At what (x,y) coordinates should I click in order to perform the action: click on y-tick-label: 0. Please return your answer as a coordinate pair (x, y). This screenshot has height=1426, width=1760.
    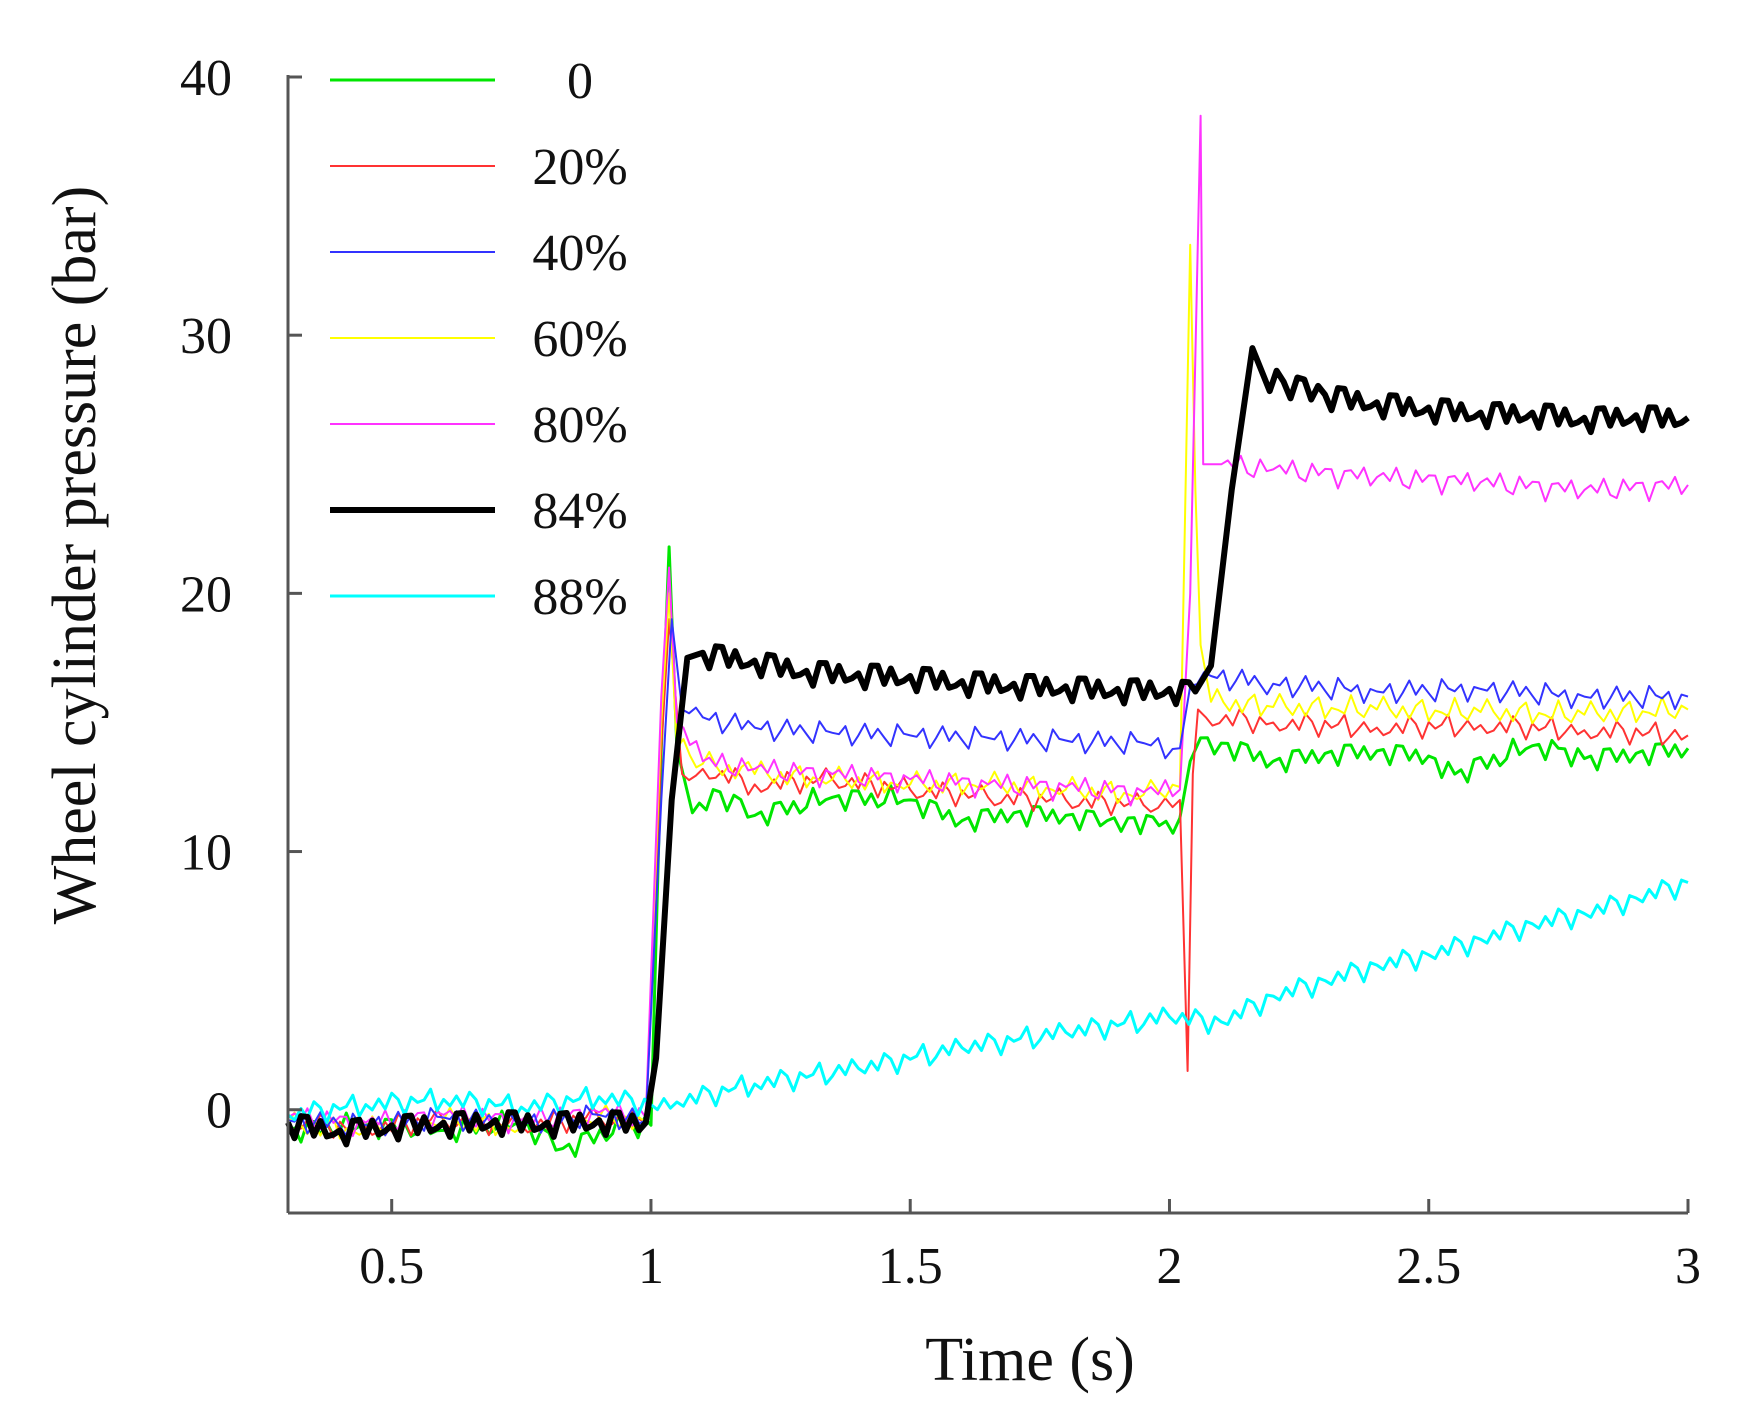
    Looking at the image, I should click on (219, 1111).